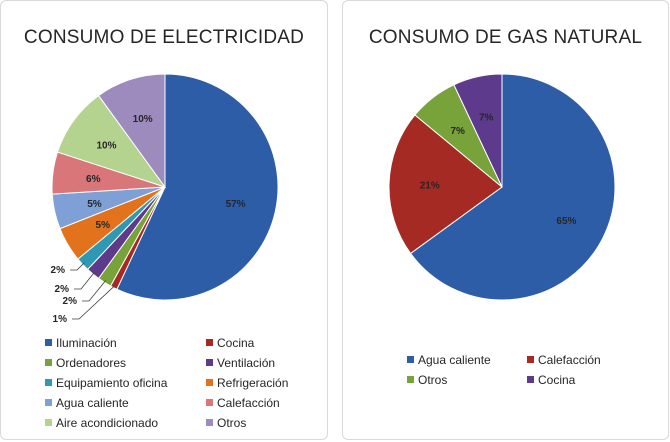 The height and width of the screenshot is (442, 670). Describe the element at coordinates (84, 281) in the screenshot. I see `electricity-leader-line-ventilacion` at that location.